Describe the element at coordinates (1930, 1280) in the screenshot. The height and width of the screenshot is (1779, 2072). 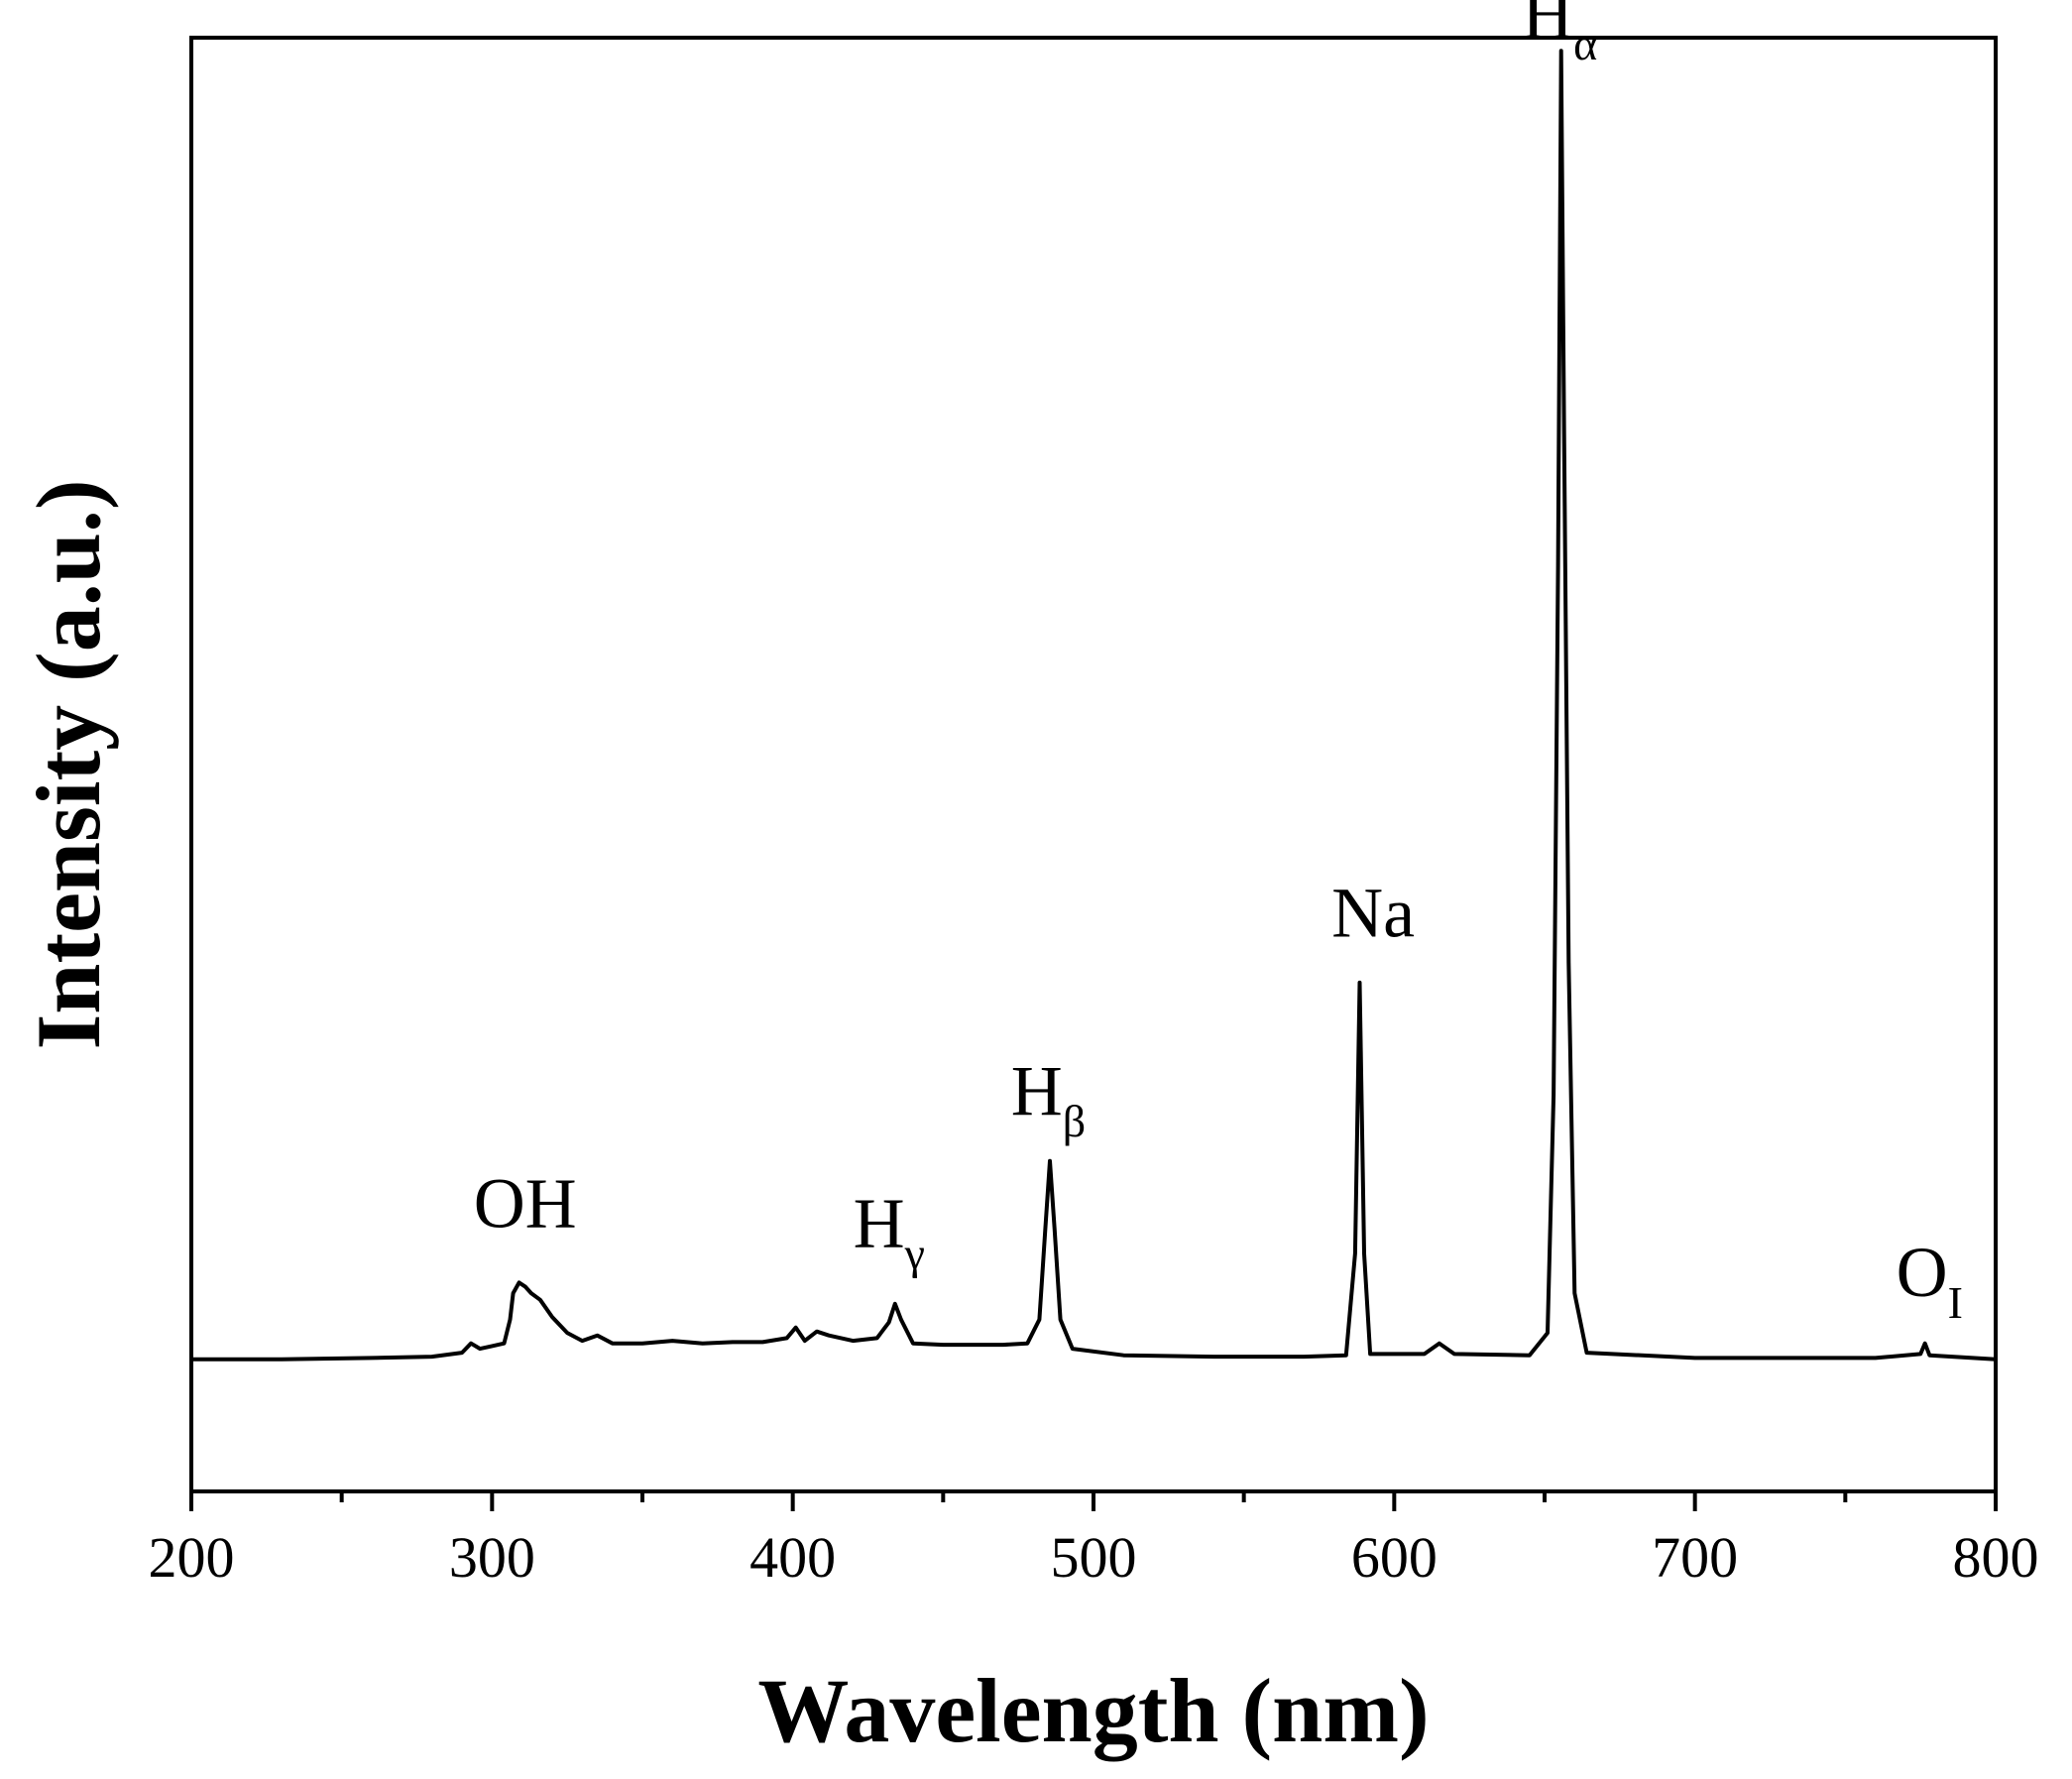
I see `peak-label: OI` at that location.